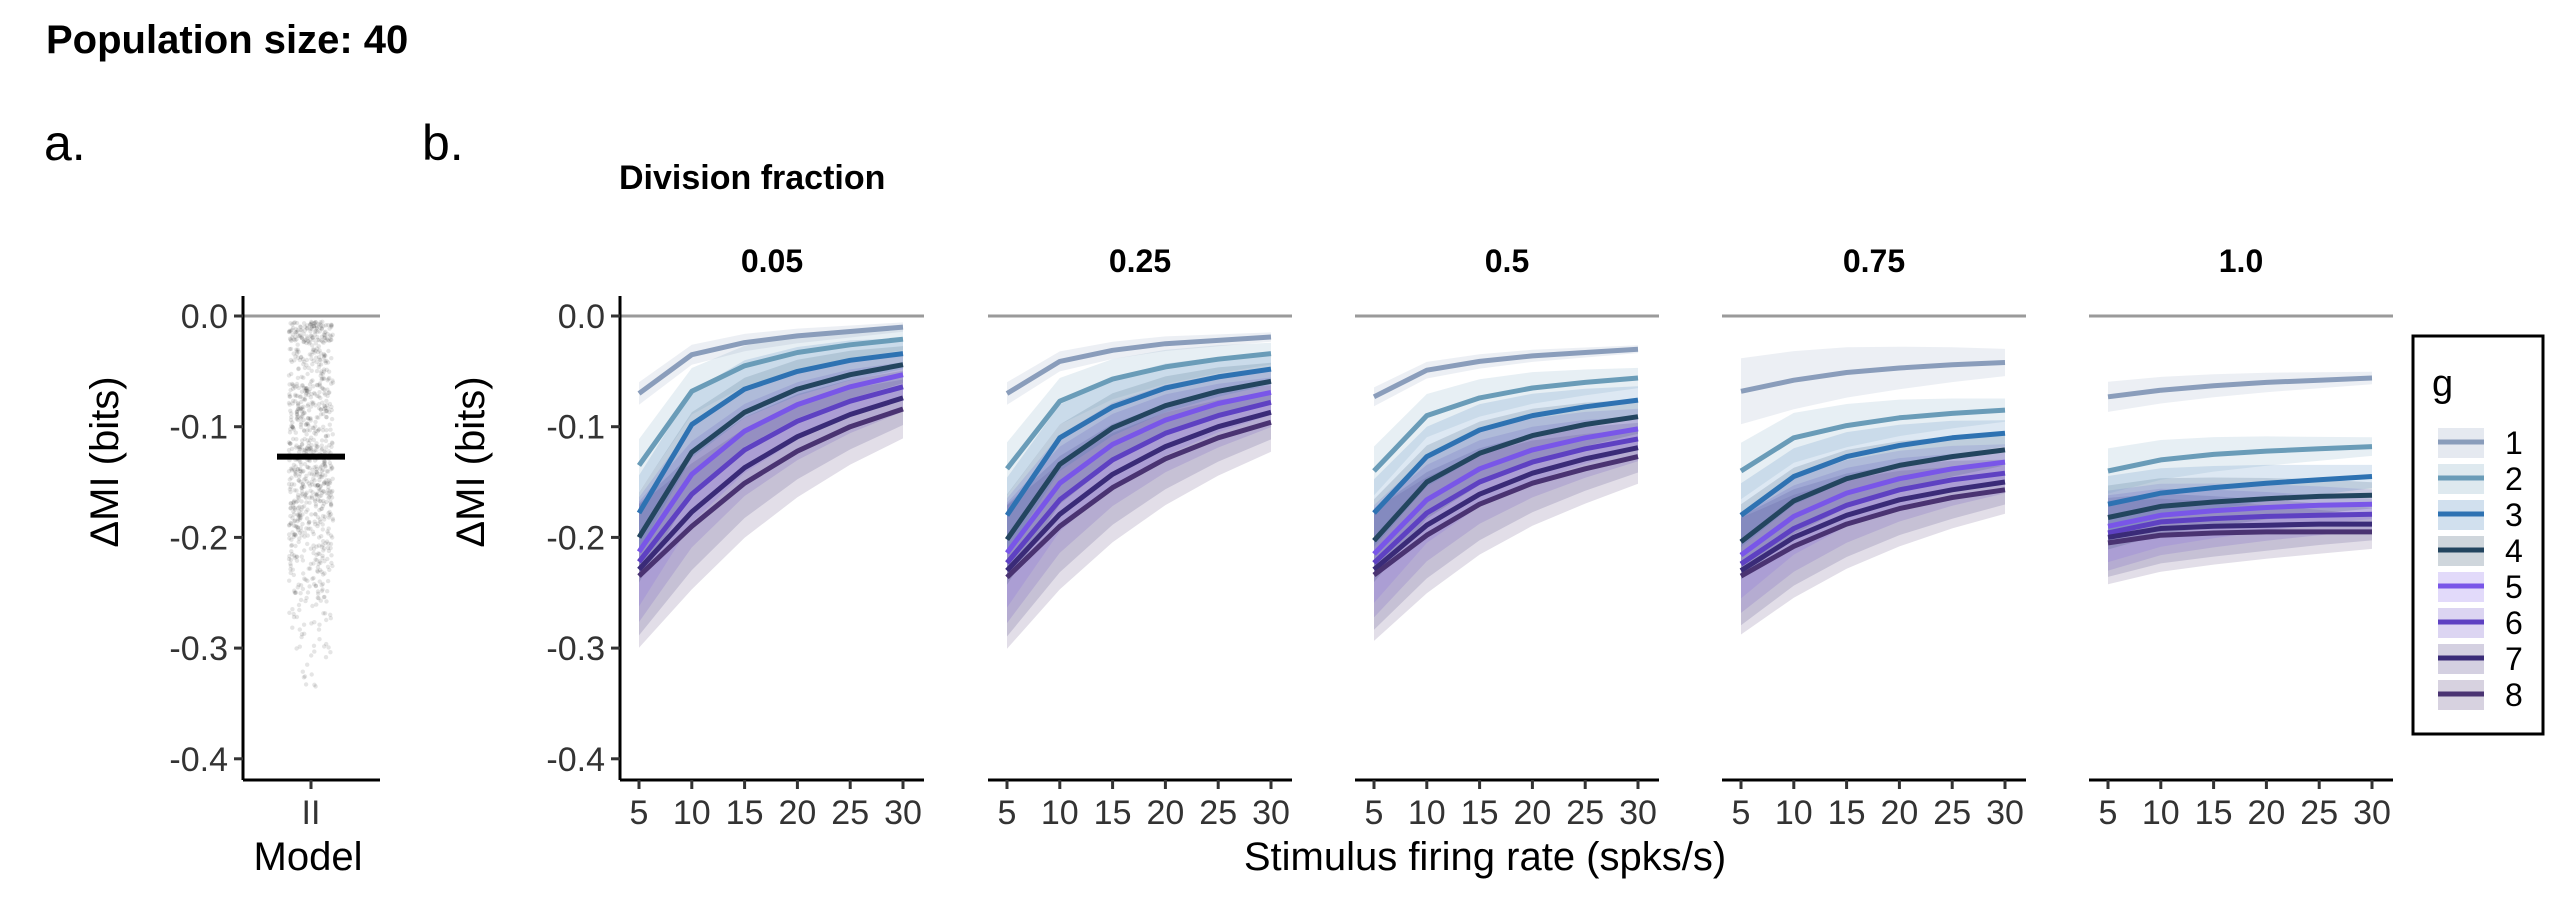 This screenshot has width=2574, height=924. What do you see at coordinates (1872, 508) in the screenshot?
I see `series-line-g5` at bounding box center [1872, 508].